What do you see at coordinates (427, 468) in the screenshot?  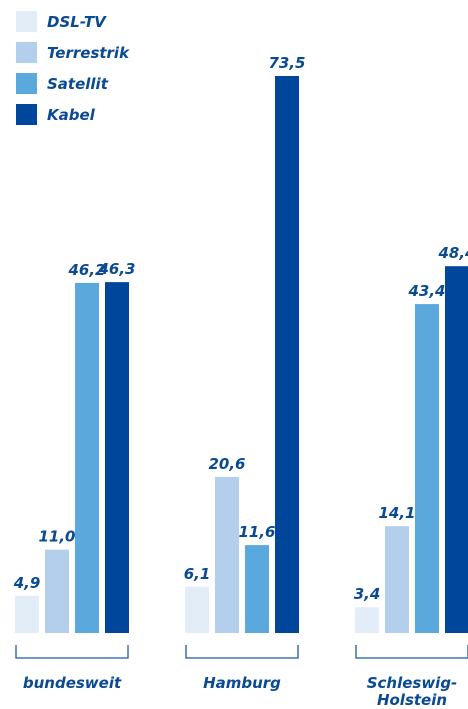 I see `bar-schleswig-holstein-satellit` at bounding box center [427, 468].